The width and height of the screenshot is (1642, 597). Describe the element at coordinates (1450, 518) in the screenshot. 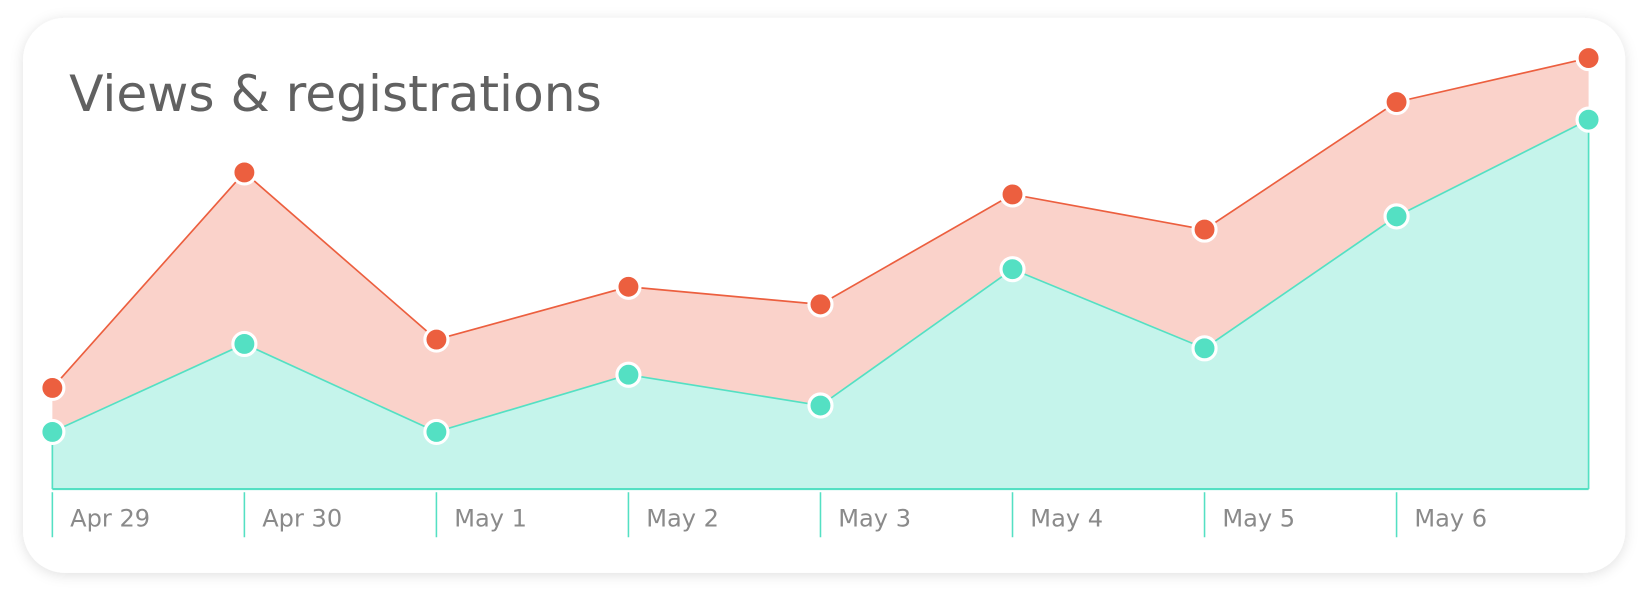

I see `x-tick-label: May 6` at that location.